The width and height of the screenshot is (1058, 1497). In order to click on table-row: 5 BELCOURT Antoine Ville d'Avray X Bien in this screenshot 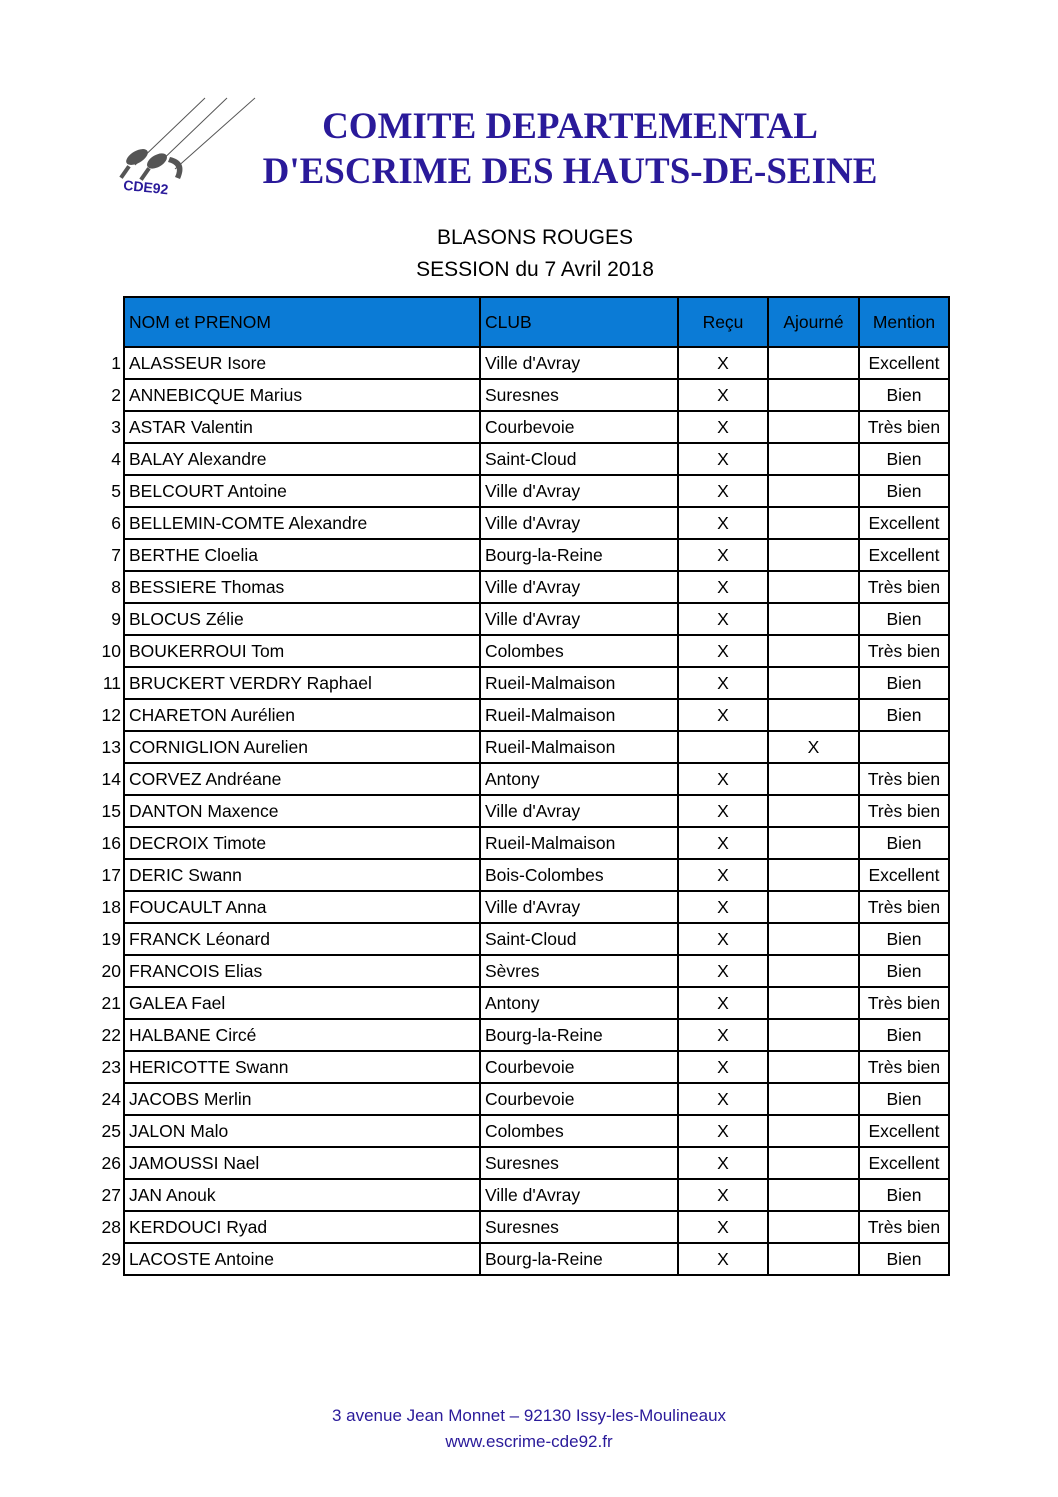, I will do `click(530, 491)`.